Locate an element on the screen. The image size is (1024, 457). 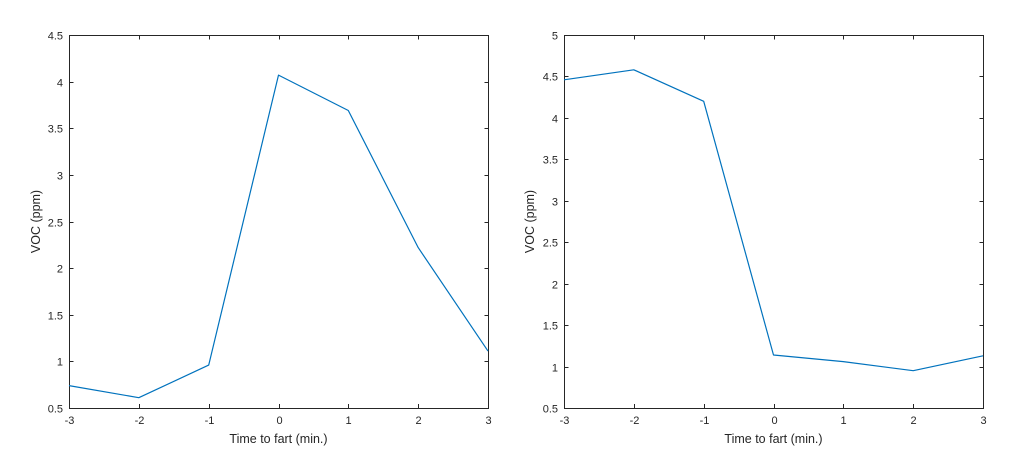
y-tick-label: 5 is located at coordinates (555, 37).